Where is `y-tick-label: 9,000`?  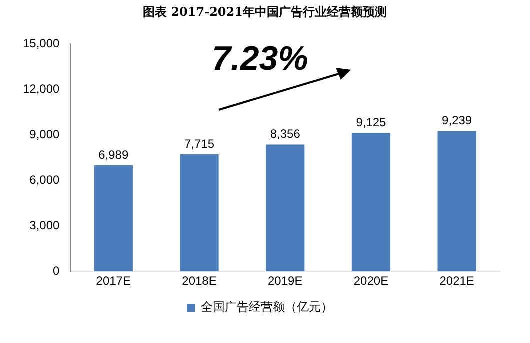
y-tick-label: 9,000 is located at coordinates (45, 134).